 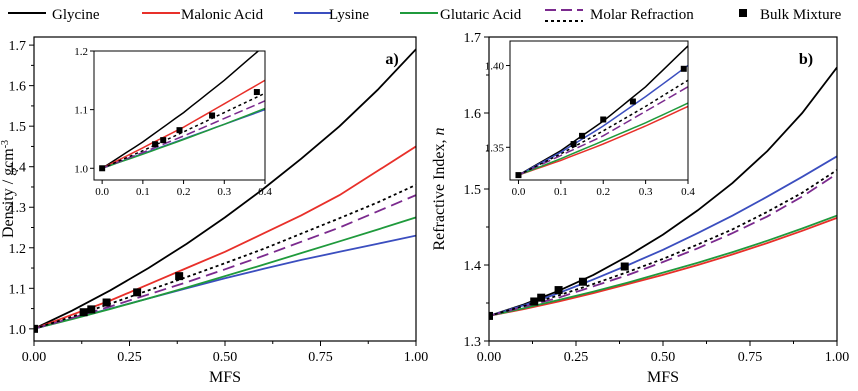 What do you see at coordinates (18, 249) in the screenshot?
I see `y-tick-label: 1.2` at bounding box center [18, 249].